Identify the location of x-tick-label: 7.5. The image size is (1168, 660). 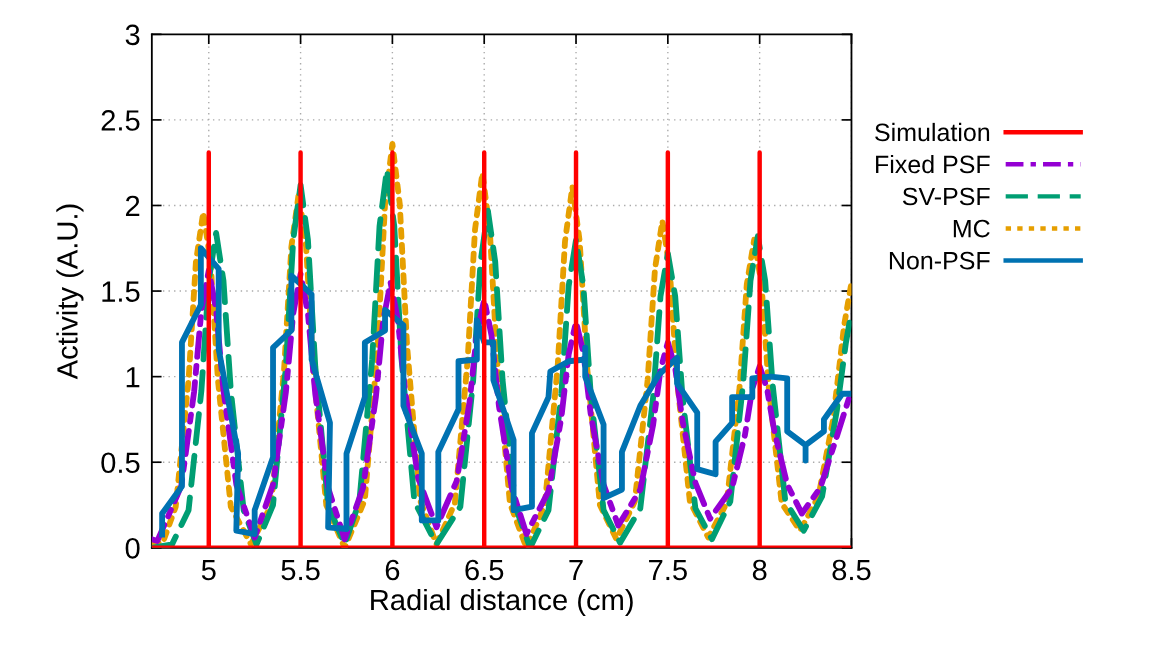
(668, 570).